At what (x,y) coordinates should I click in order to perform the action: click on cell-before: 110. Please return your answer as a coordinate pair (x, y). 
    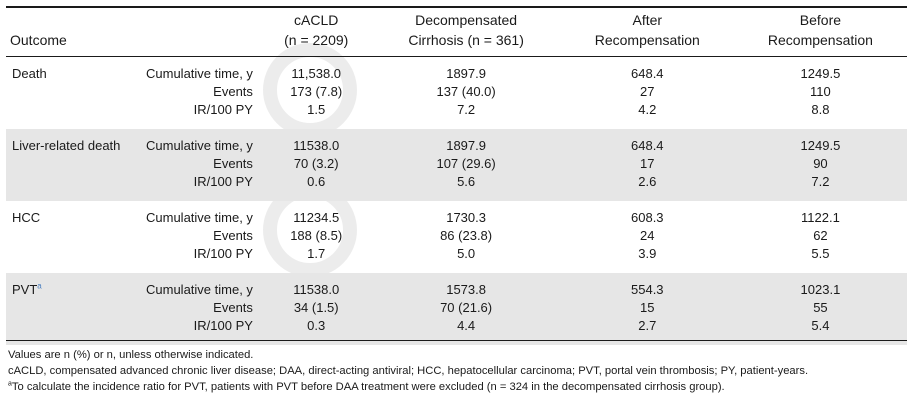
    Looking at the image, I should click on (820, 91).